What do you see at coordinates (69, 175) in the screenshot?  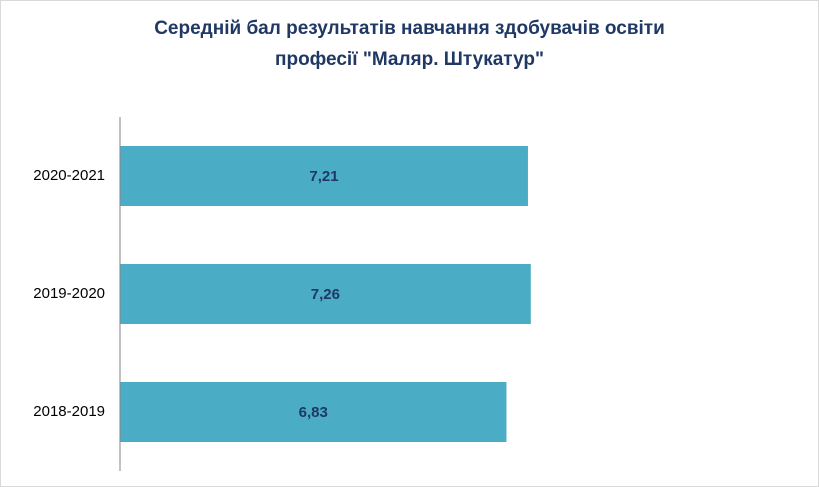 I see `y-tick-label: 2020-2021` at bounding box center [69, 175].